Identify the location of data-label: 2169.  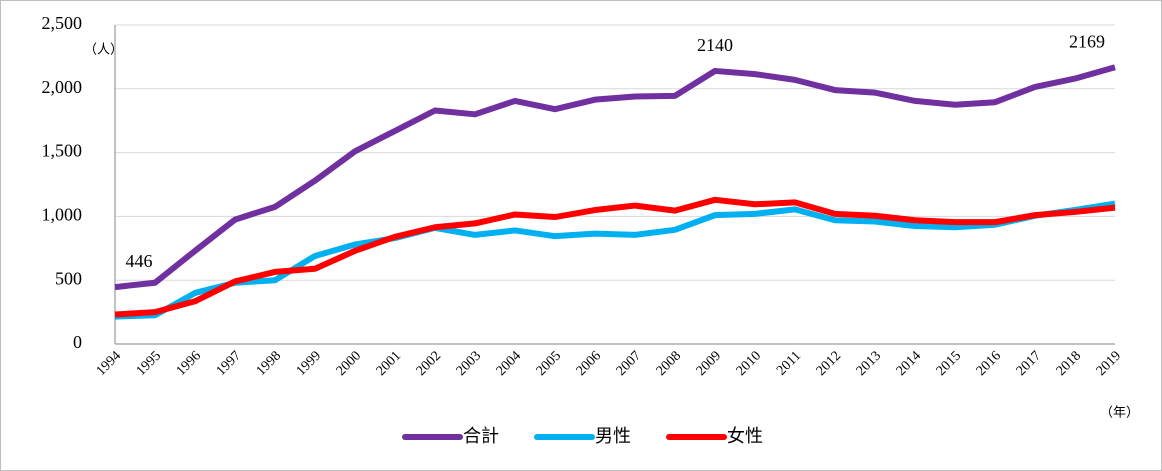
(1087, 41).